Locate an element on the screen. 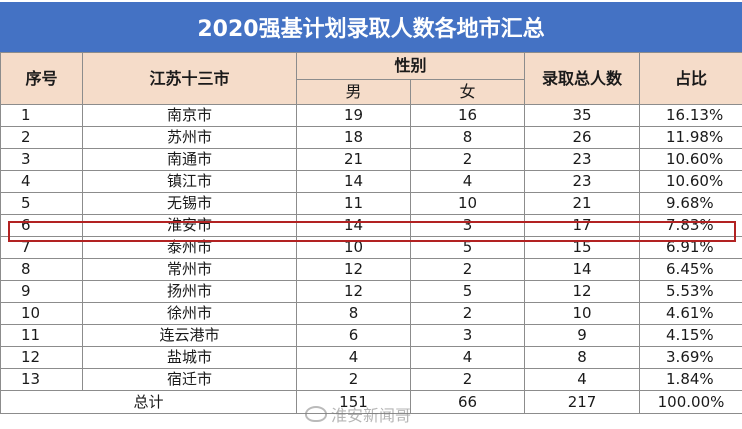  cell-male: 11 is located at coordinates (353, 203).